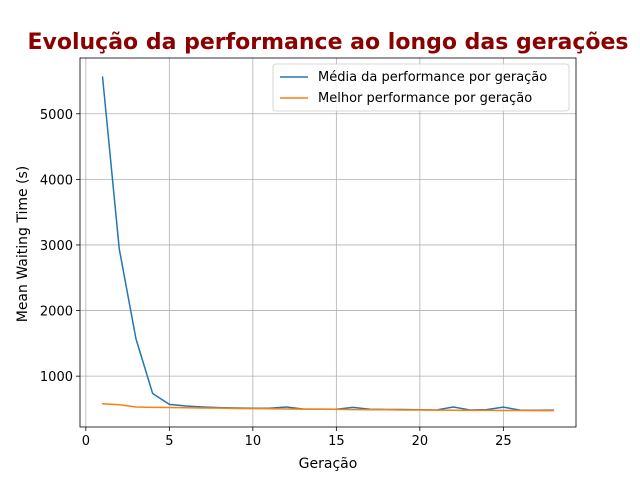  I want to click on legend-label-mean: Média da performance por geração, so click(432, 77).